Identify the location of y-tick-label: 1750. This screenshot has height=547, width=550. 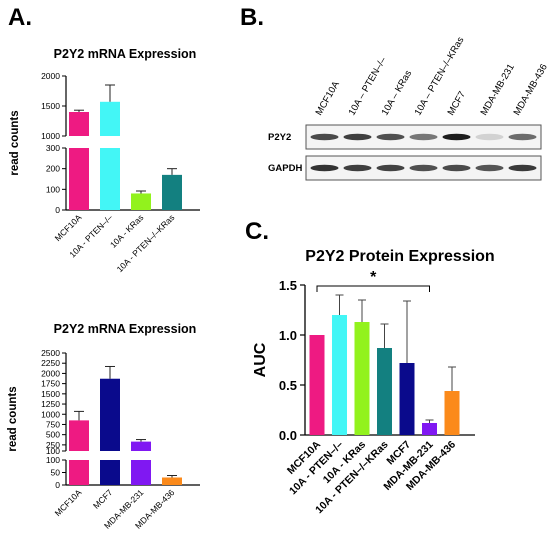
(50, 384).